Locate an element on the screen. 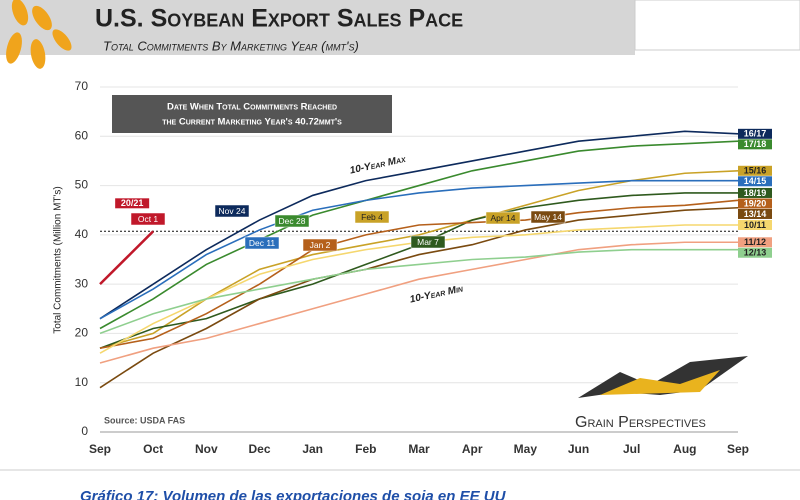 This screenshot has height=500, width=800. y-tick-label: 20 is located at coordinates (82, 333).